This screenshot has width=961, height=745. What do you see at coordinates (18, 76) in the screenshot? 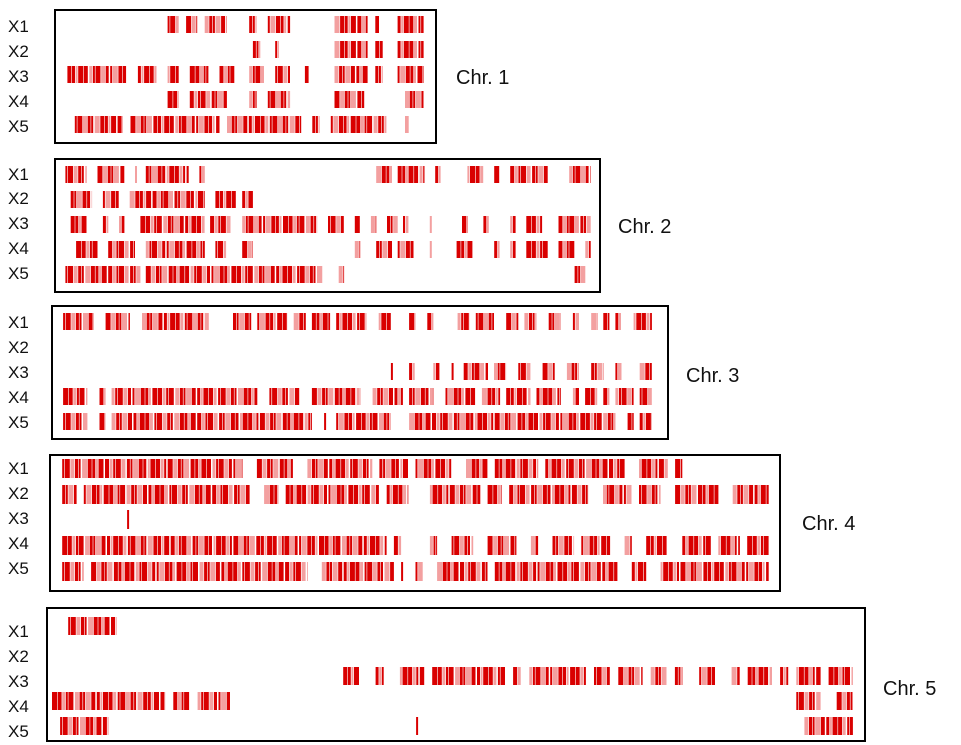
I see `row-labels-chr1: X1 X2 X3 X4 X5` at bounding box center [18, 76].